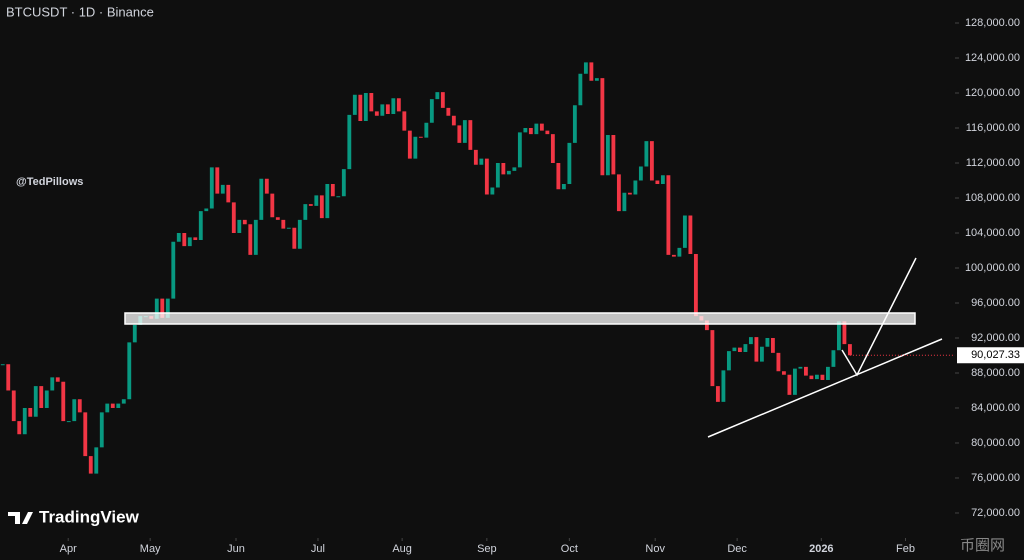 The image size is (1024, 560). What do you see at coordinates (236, 549) in the screenshot?
I see `x-tick-label: Jun` at bounding box center [236, 549].